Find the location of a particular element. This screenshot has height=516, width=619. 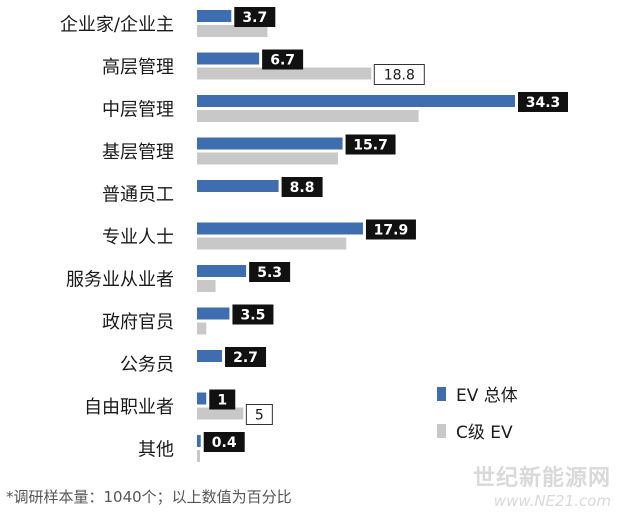

value-label-c-ev: 5 is located at coordinates (259, 416).